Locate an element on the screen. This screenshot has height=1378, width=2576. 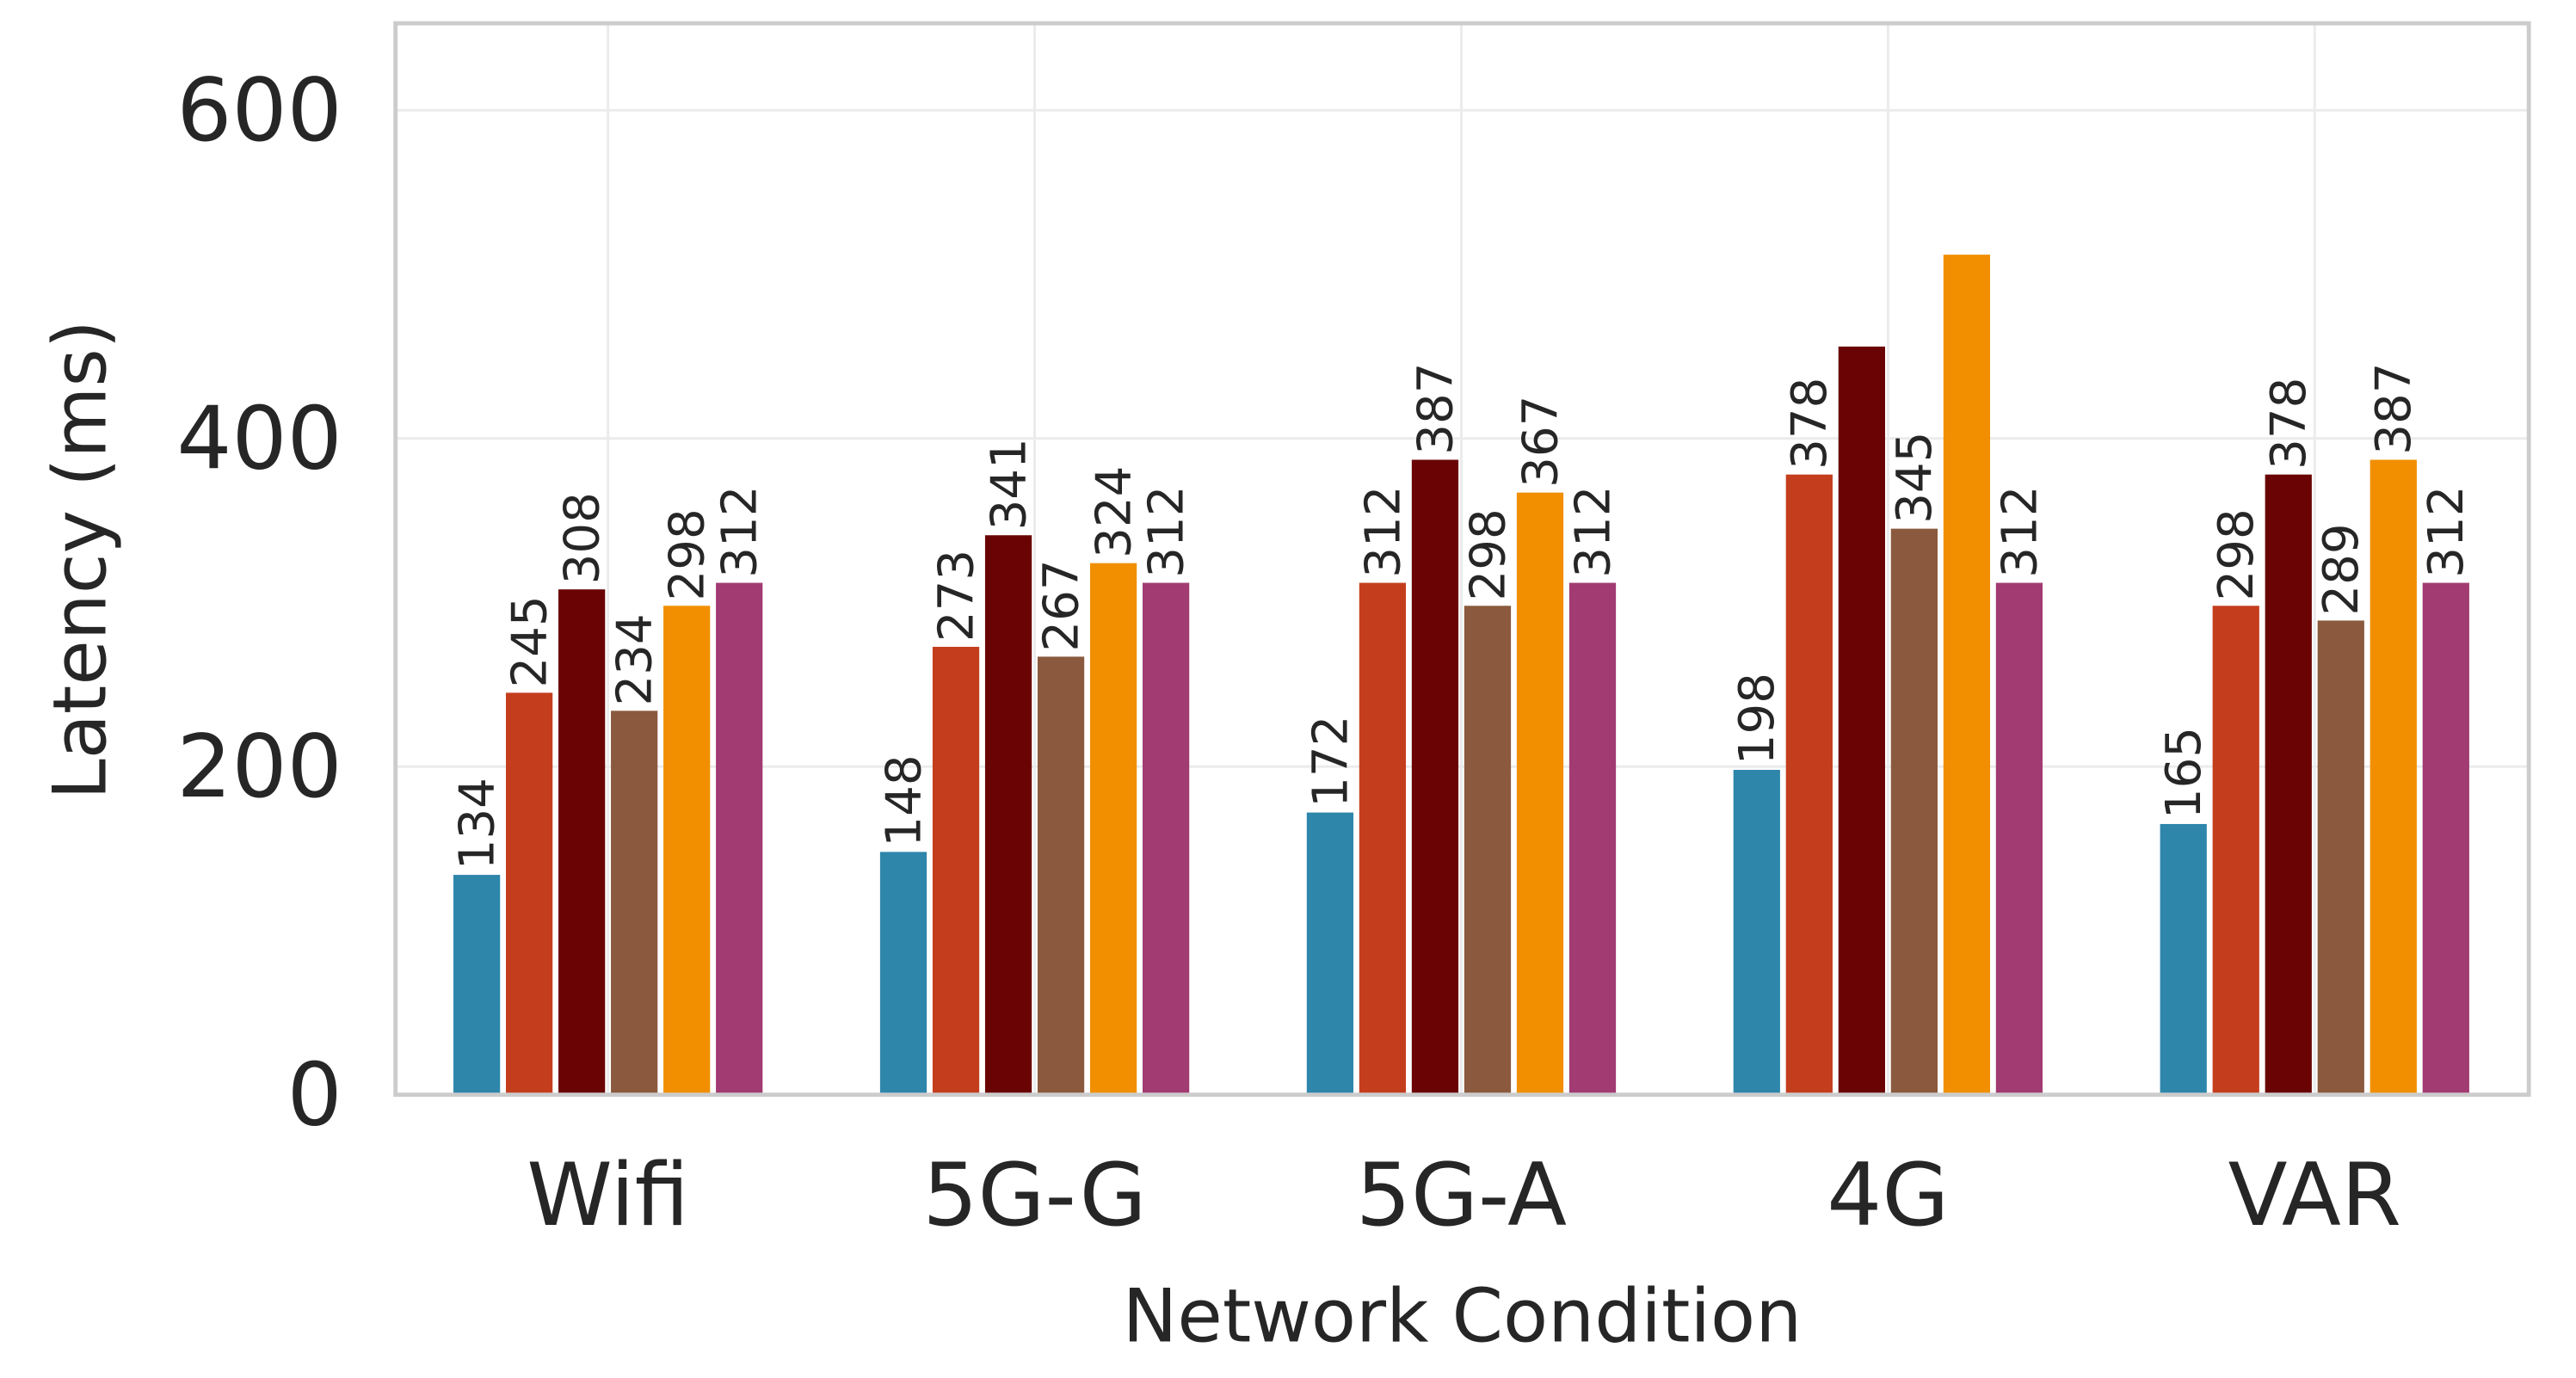
y-tick-label: 0 is located at coordinates (314, 1095).